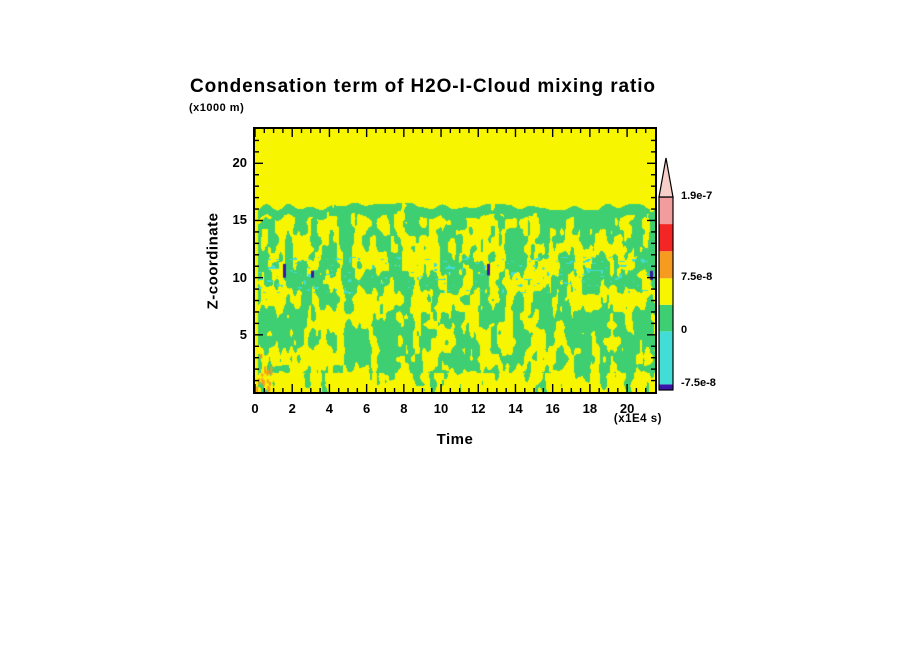 The height and width of the screenshot is (654, 904). What do you see at coordinates (441, 408) in the screenshot?
I see `x-tick-label: 10` at bounding box center [441, 408].